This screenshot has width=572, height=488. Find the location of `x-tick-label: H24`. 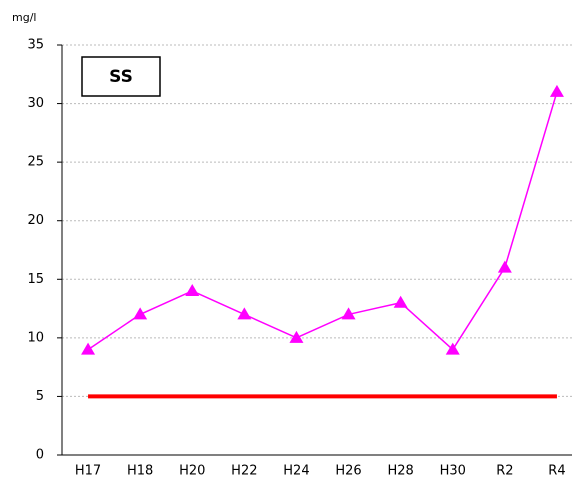

x-tick-label: H24 is located at coordinates (296, 471).